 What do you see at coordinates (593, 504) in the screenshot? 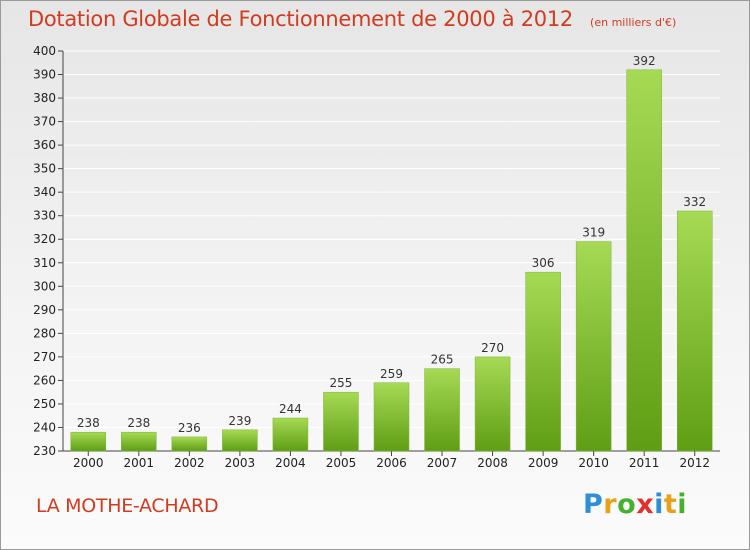
I see `logo-letter: P` at bounding box center [593, 504].